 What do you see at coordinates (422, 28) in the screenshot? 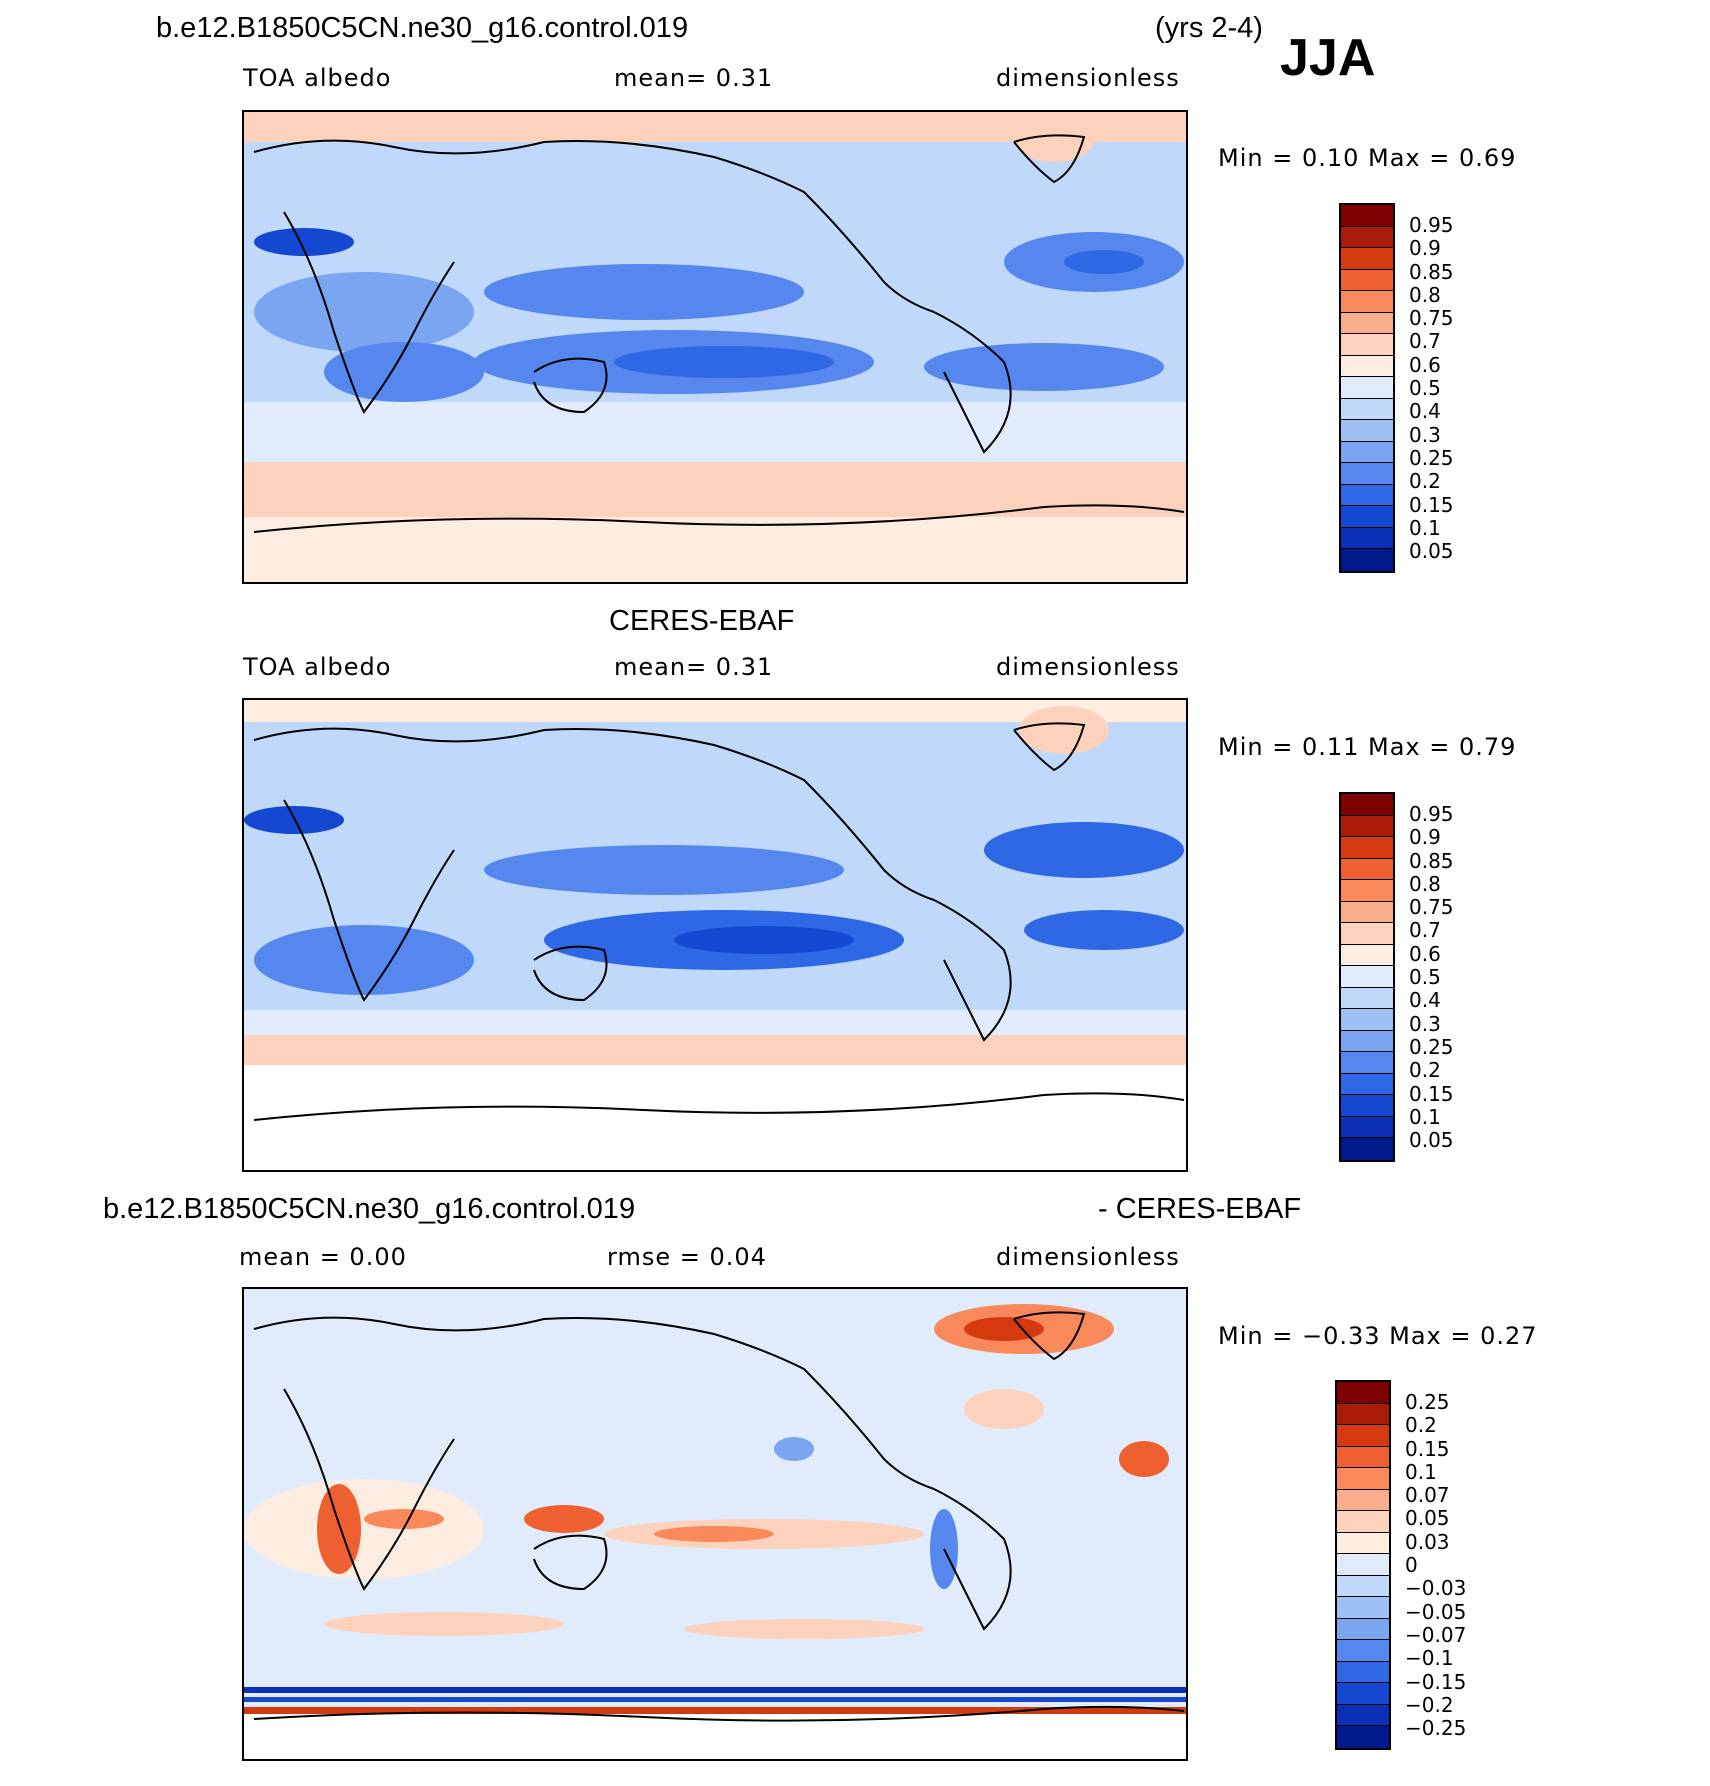
I see `panel1-case-title: b.e12.B1850C5CN.ne30_g16.control.019` at bounding box center [422, 28].